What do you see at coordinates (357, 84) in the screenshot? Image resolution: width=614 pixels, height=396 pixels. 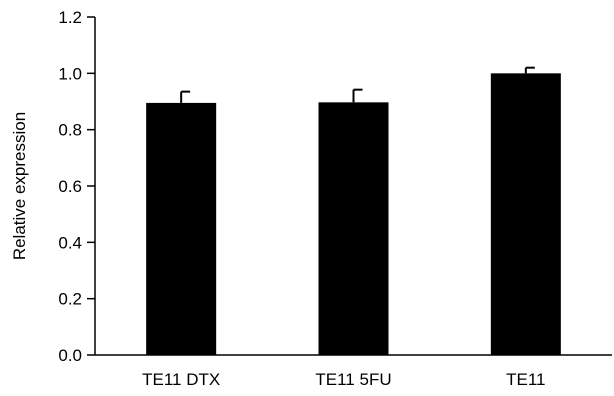 I see `error-bars` at bounding box center [357, 84].